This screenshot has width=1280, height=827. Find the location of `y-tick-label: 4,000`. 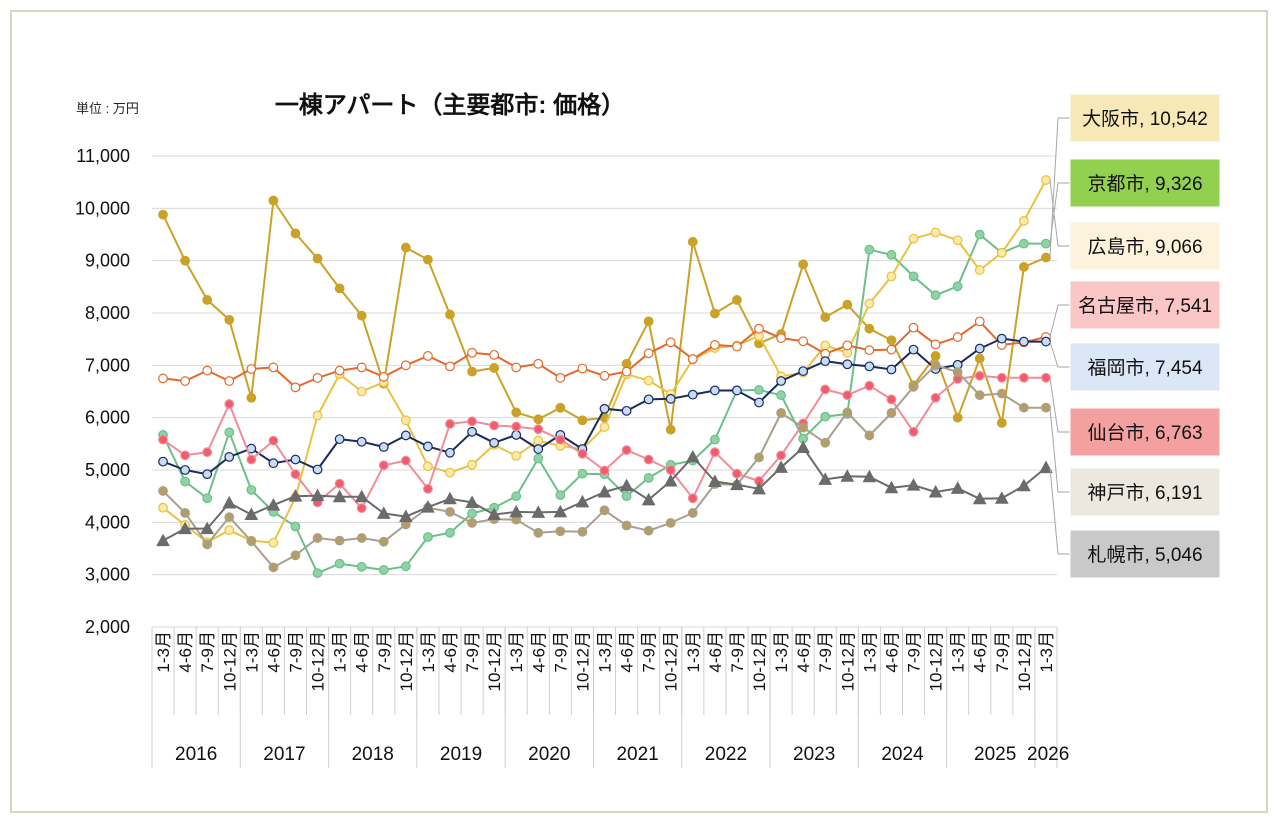

y-tick-label: 4,000 is located at coordinates (107, 522).